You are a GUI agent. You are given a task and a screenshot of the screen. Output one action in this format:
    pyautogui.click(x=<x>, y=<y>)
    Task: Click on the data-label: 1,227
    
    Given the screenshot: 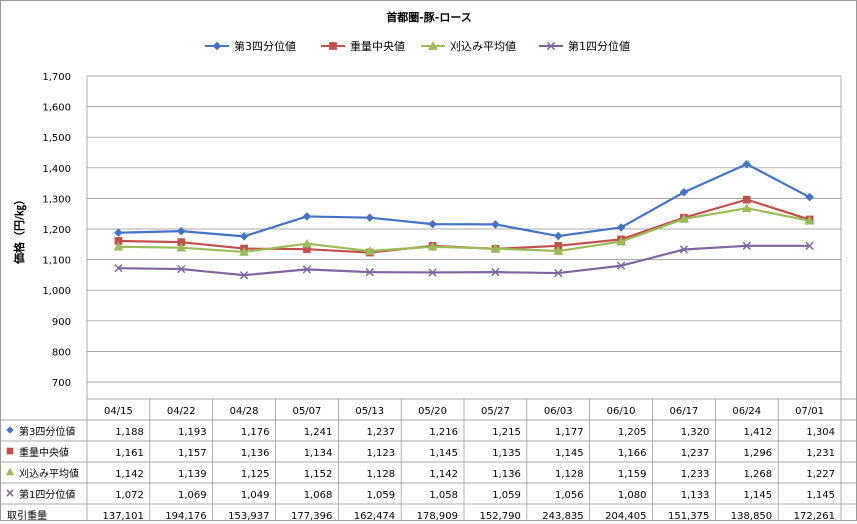 What is the action you would take?
    pyautogui.click(x=820, y=474)
    